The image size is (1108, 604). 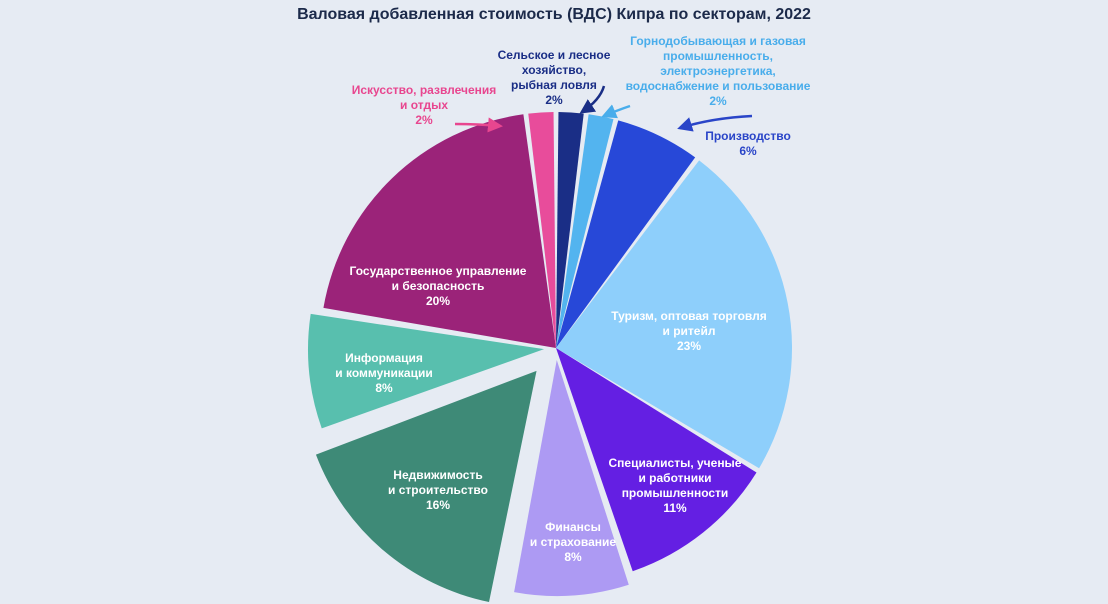 I want to click on pie-slice-agriculture, so click(x=570, y=230).